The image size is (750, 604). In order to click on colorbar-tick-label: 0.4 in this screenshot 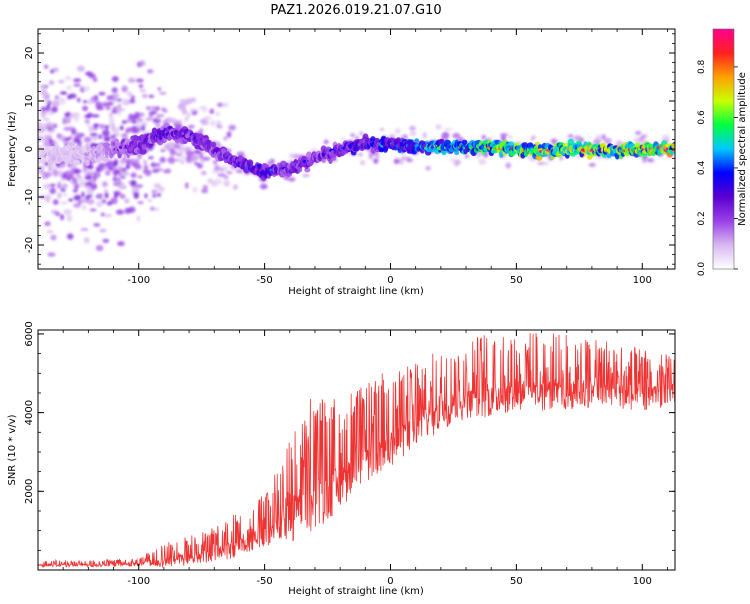, I will do `click(702, 168)`.